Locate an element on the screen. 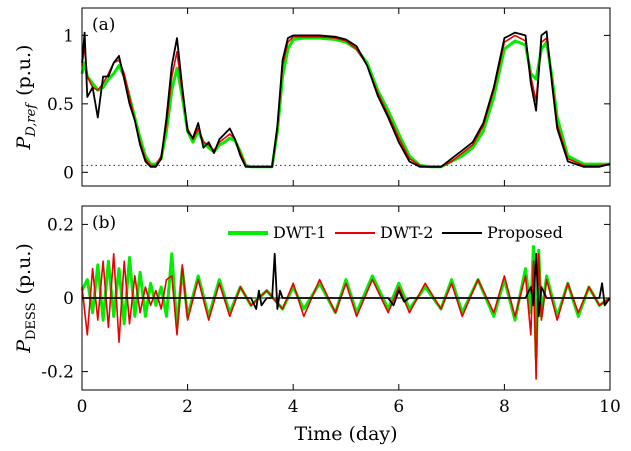  panel-b-y-axis-label: PDESS (p.u.) is located at coordinates (26, 298).